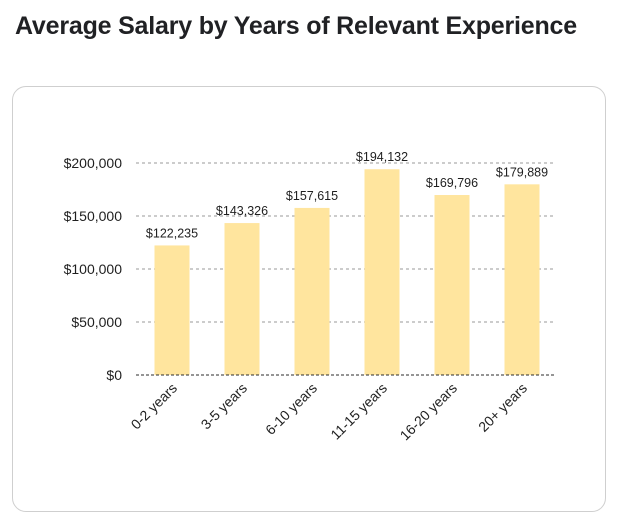 The width and height of the screenshot is (621, 524). What do you see at coordinates (114, 375) in the screenshot?
I see `y-tick-label: $0` at bounding box center [114, 375].